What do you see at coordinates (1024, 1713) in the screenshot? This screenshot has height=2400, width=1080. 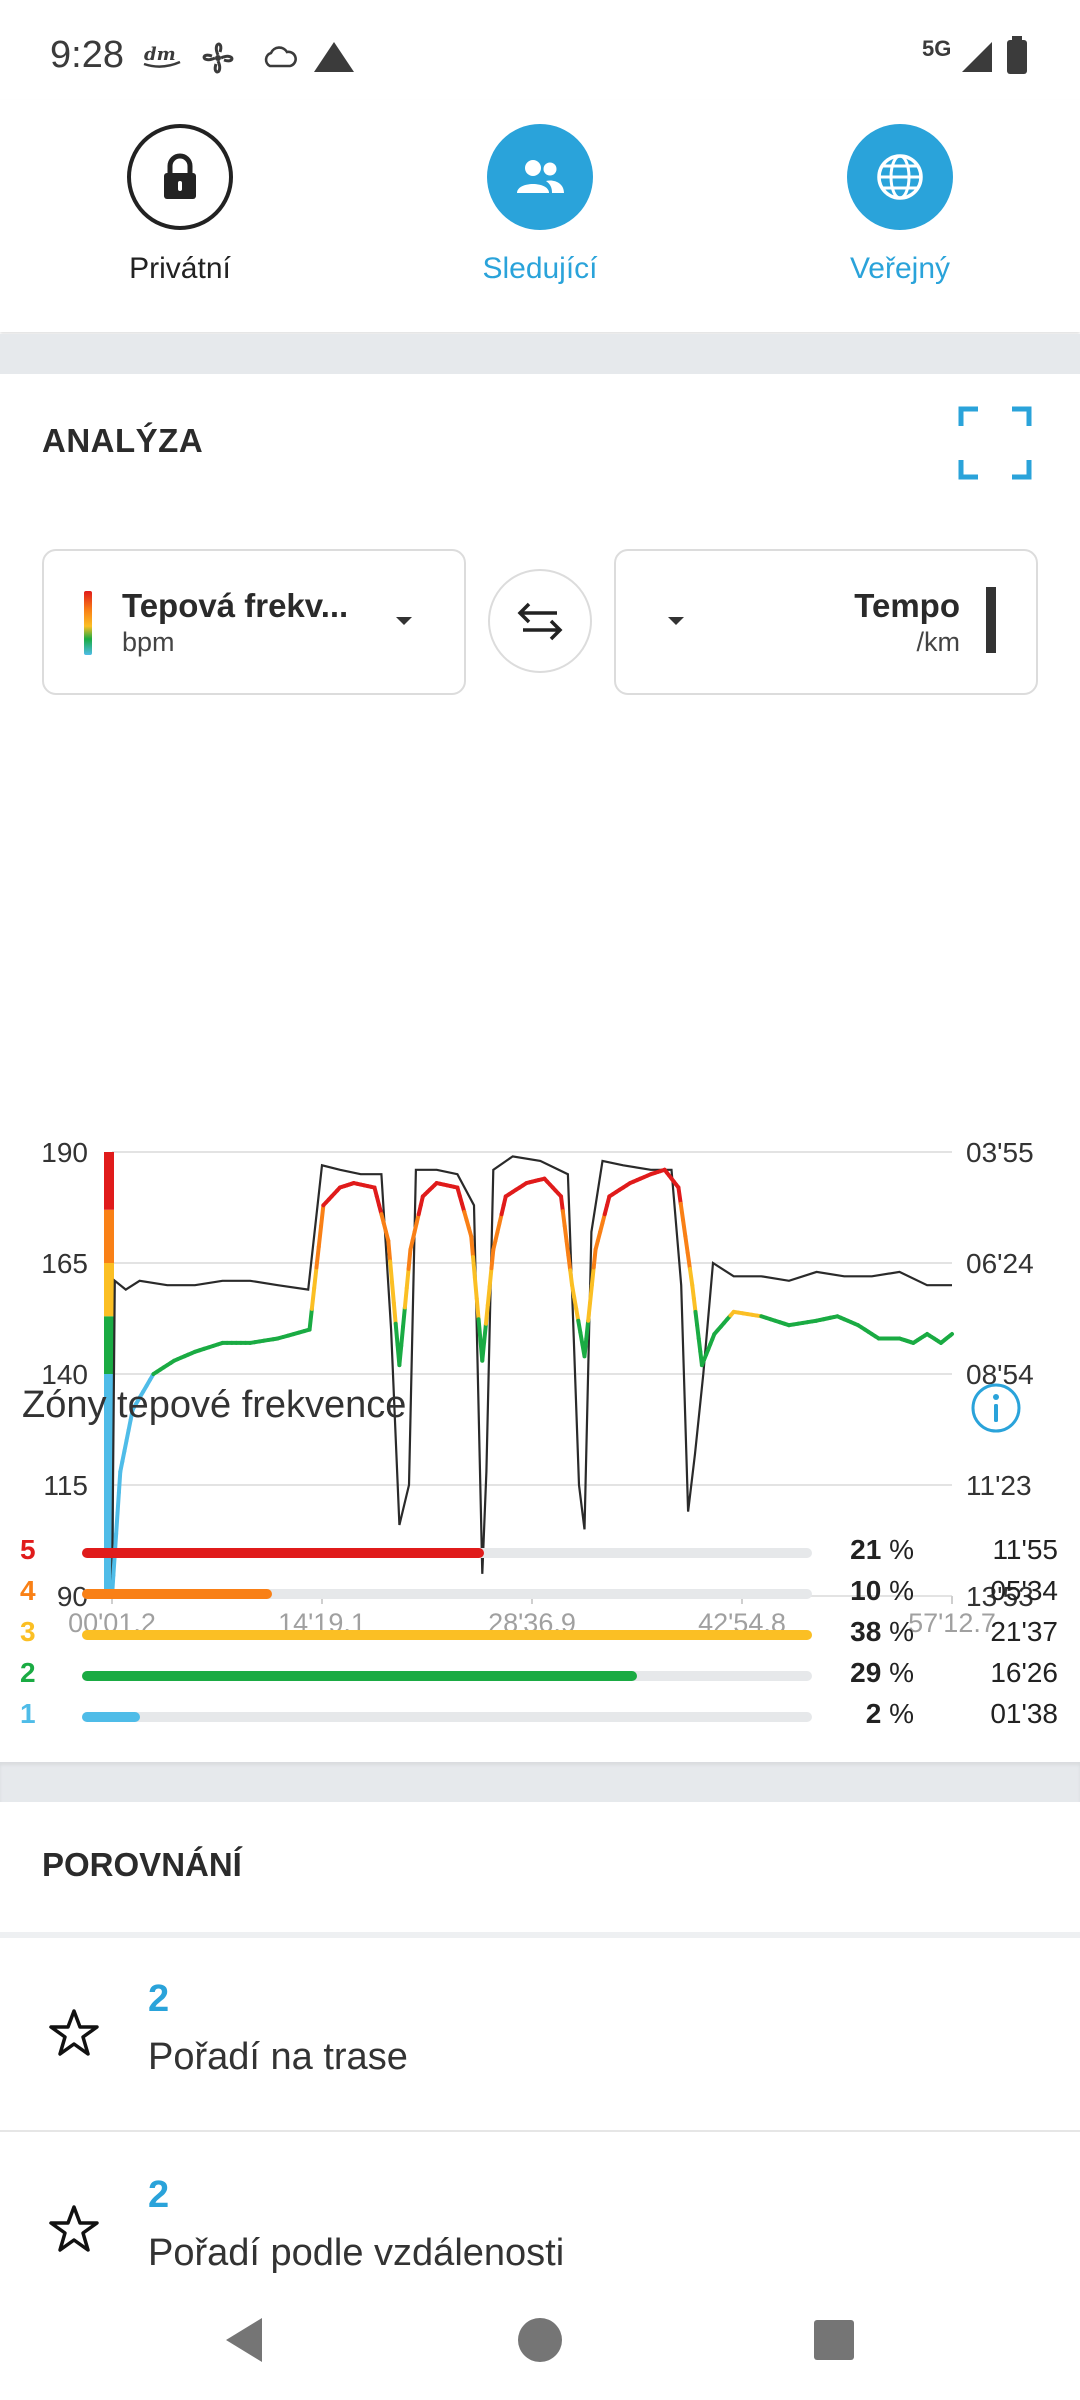 I see `hr-zone-time: 01'38` at bounding box center [1024, 1713].